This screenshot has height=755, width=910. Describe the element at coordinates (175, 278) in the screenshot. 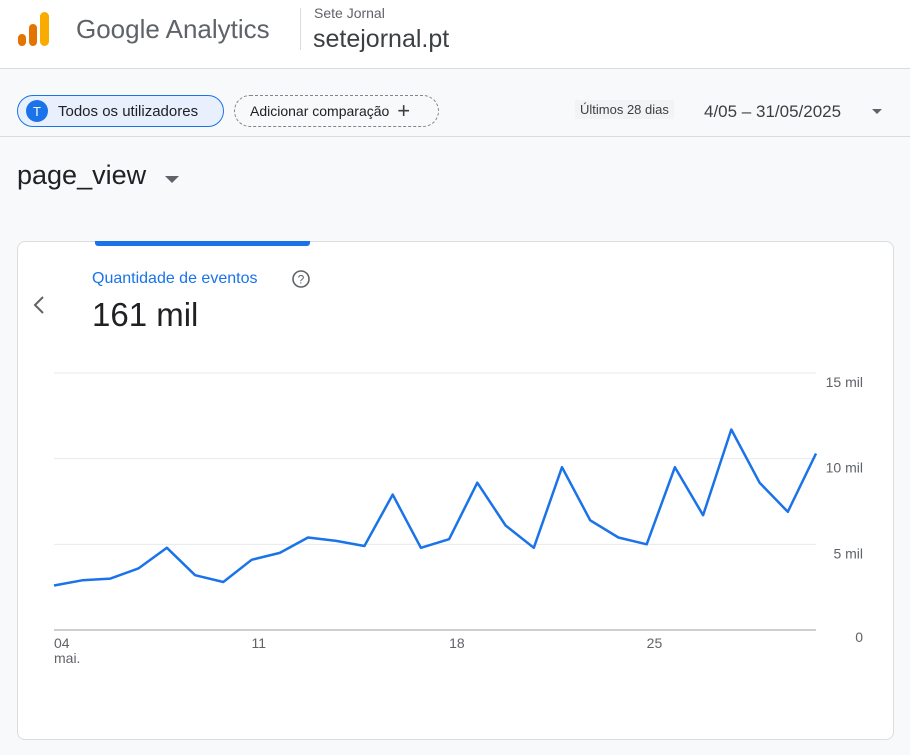

I see `metric-label: Quantidade de eventos` at that location.